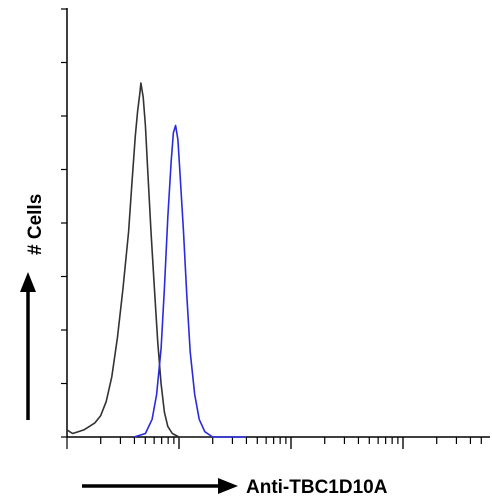  I want to click on y-ticks, so click(64, 223).